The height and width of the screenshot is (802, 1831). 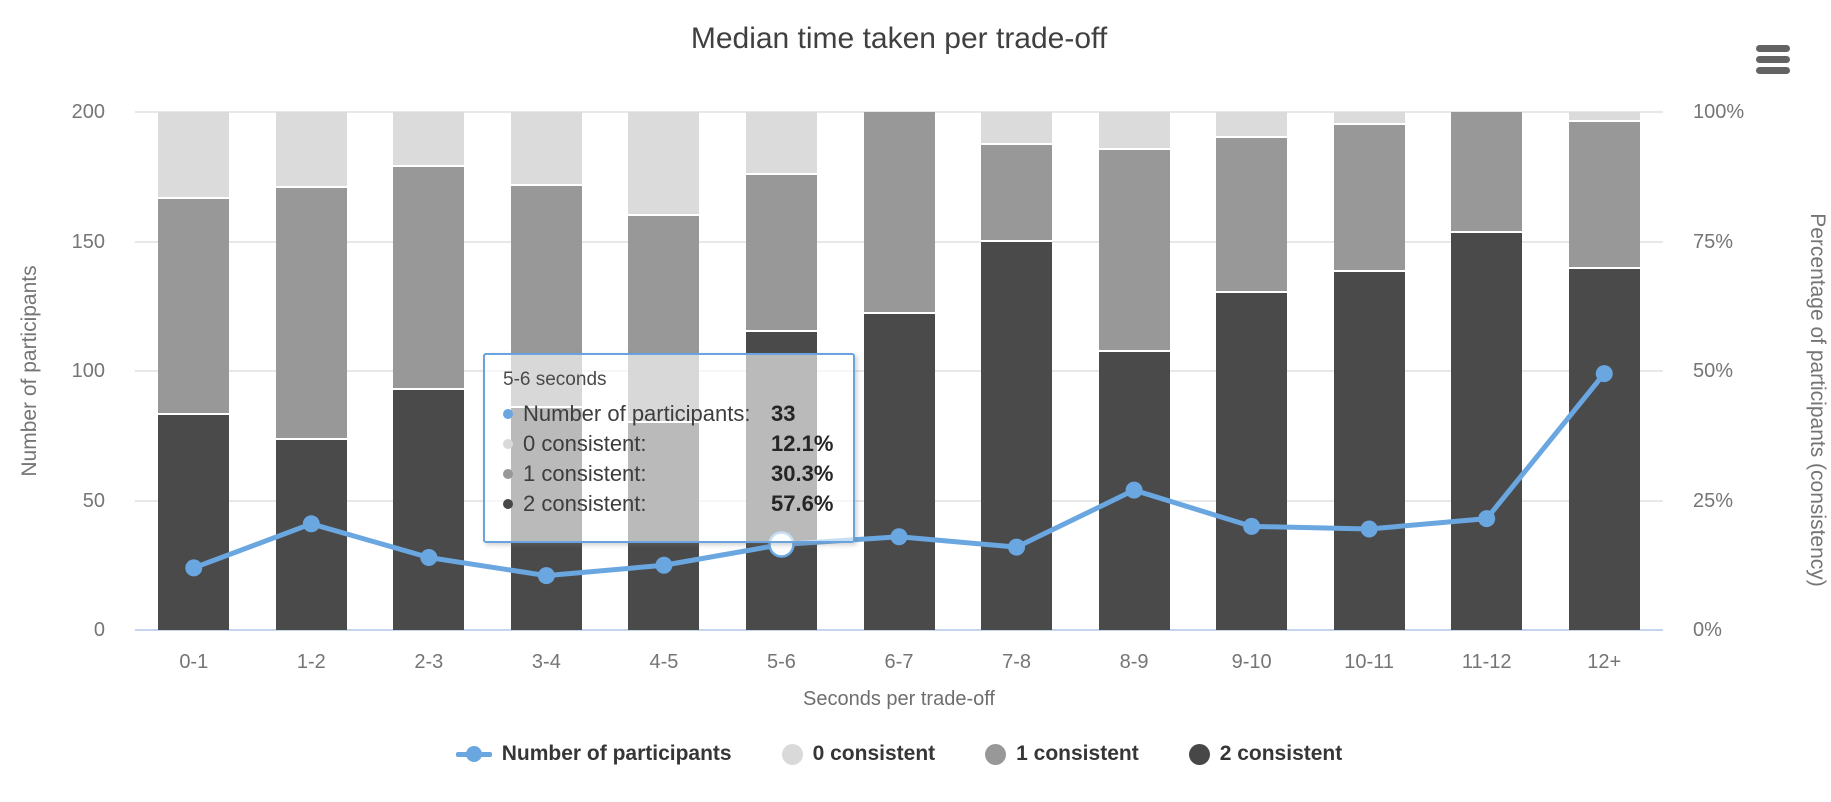 What do you see at coordinates (93, 500) in the screenshot?
I see `y-left-tick-label: 50` at bounding box center [93, 500].